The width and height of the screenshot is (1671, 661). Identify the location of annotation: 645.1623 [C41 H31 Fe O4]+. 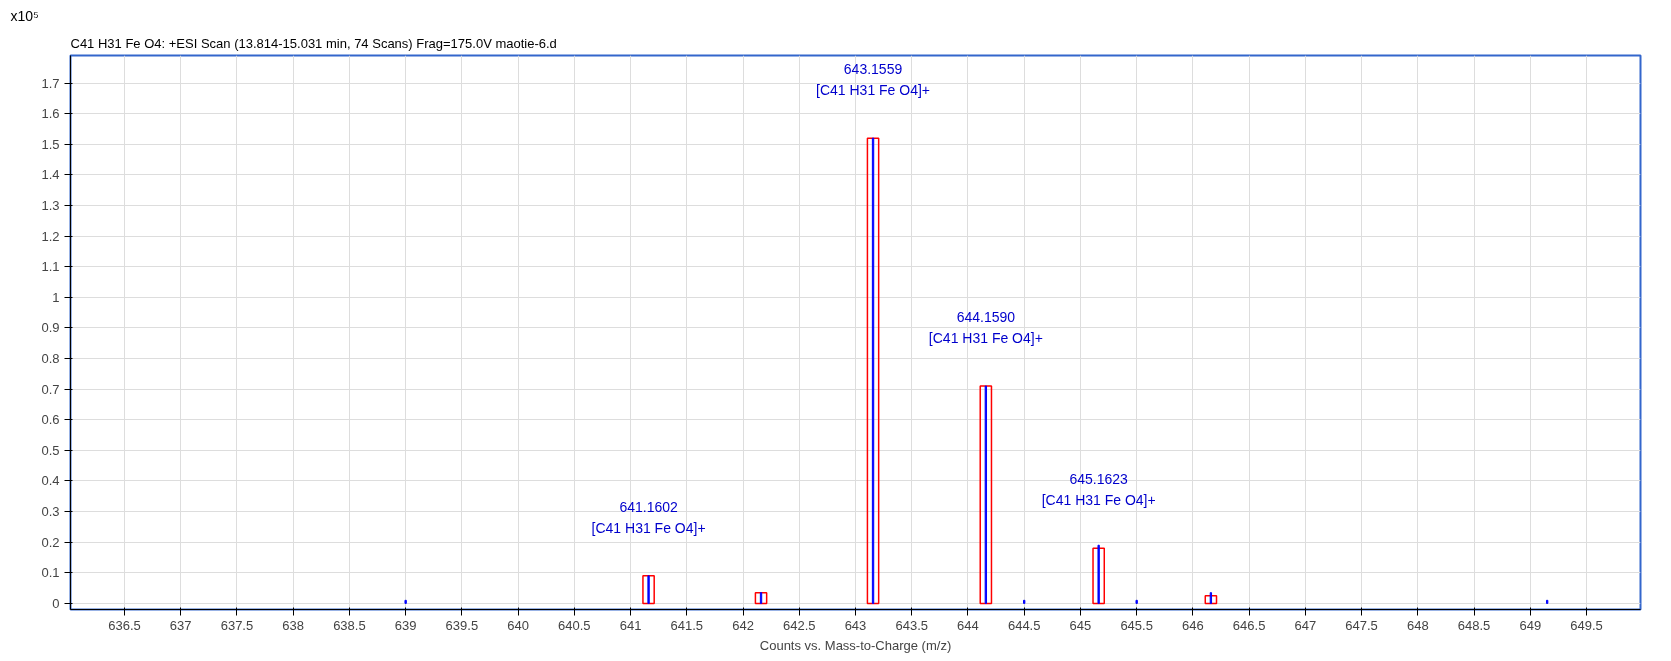
(1098, 490).